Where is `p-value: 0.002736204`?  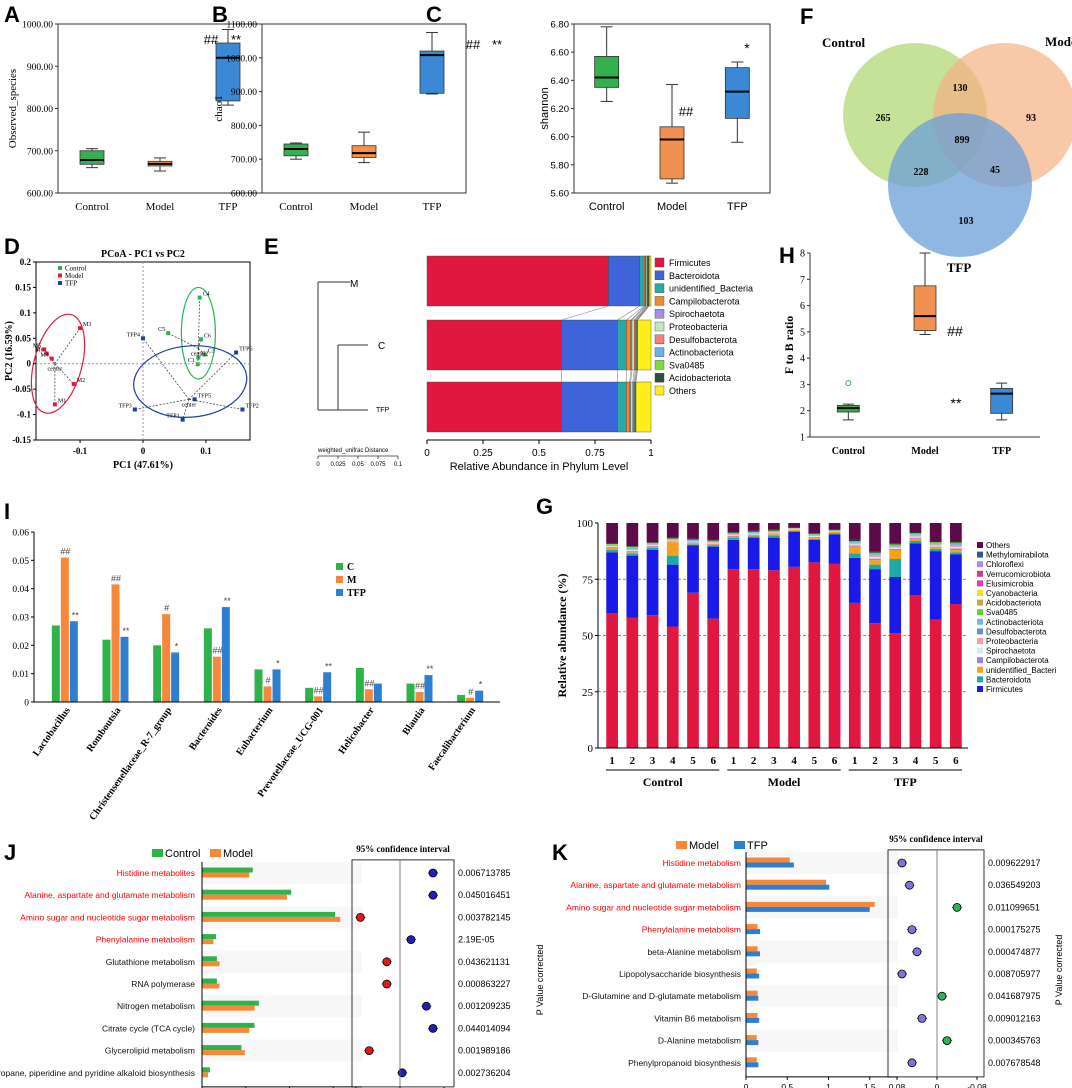
p-value: 0.002736204 is located at coordinates (484, 1073).